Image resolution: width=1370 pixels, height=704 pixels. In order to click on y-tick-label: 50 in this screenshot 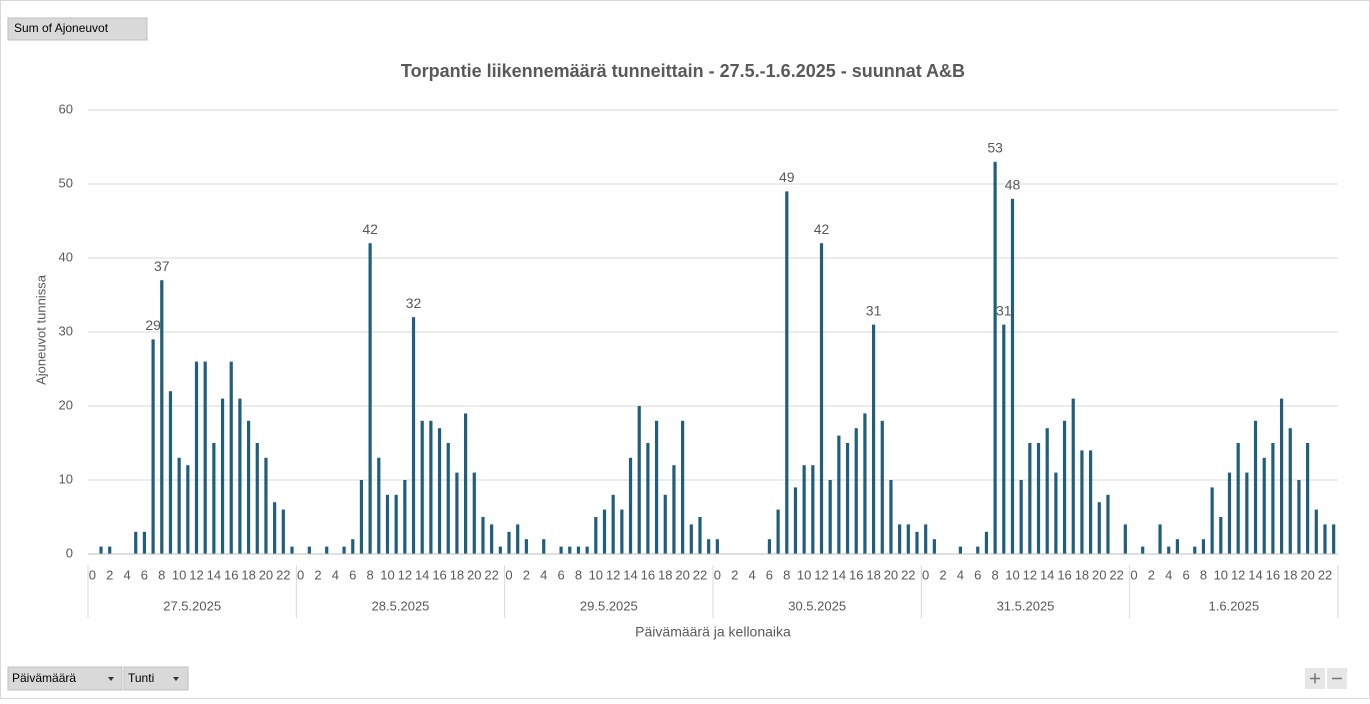, I will do `click(66, 182)`.